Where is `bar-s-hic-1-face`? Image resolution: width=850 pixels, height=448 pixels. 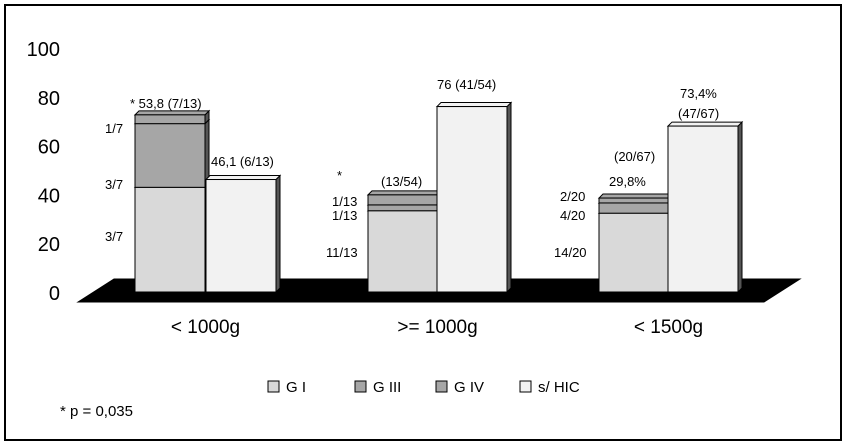
bar-s-hic-1-face is located at coordinates (472, 199).